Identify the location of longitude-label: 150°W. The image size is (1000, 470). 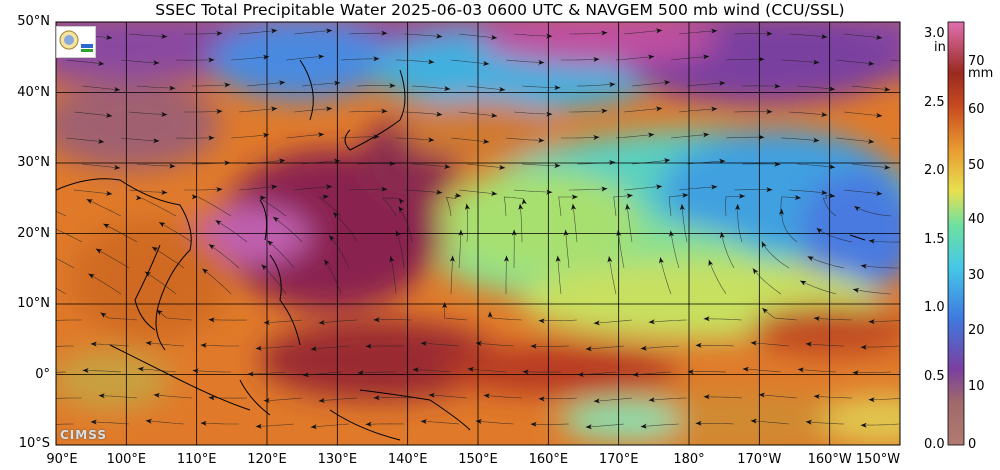
(878, 459).